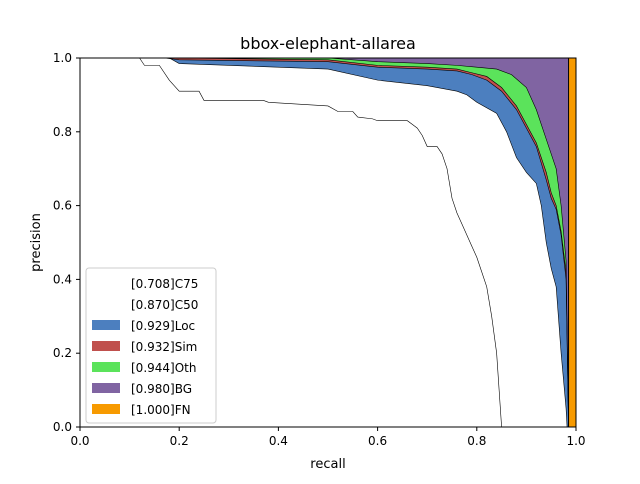 The height and width of the screenshot is (484, 640). Describe the element at coordinates (161, 389) in the screenshot. I see `legend-label-bg: [0.980]BG` at that location.